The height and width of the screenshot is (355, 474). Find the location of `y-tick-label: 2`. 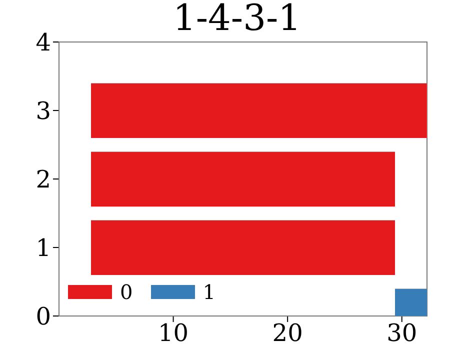

y-tick-label: 2 is located at coordinates (43, 180).